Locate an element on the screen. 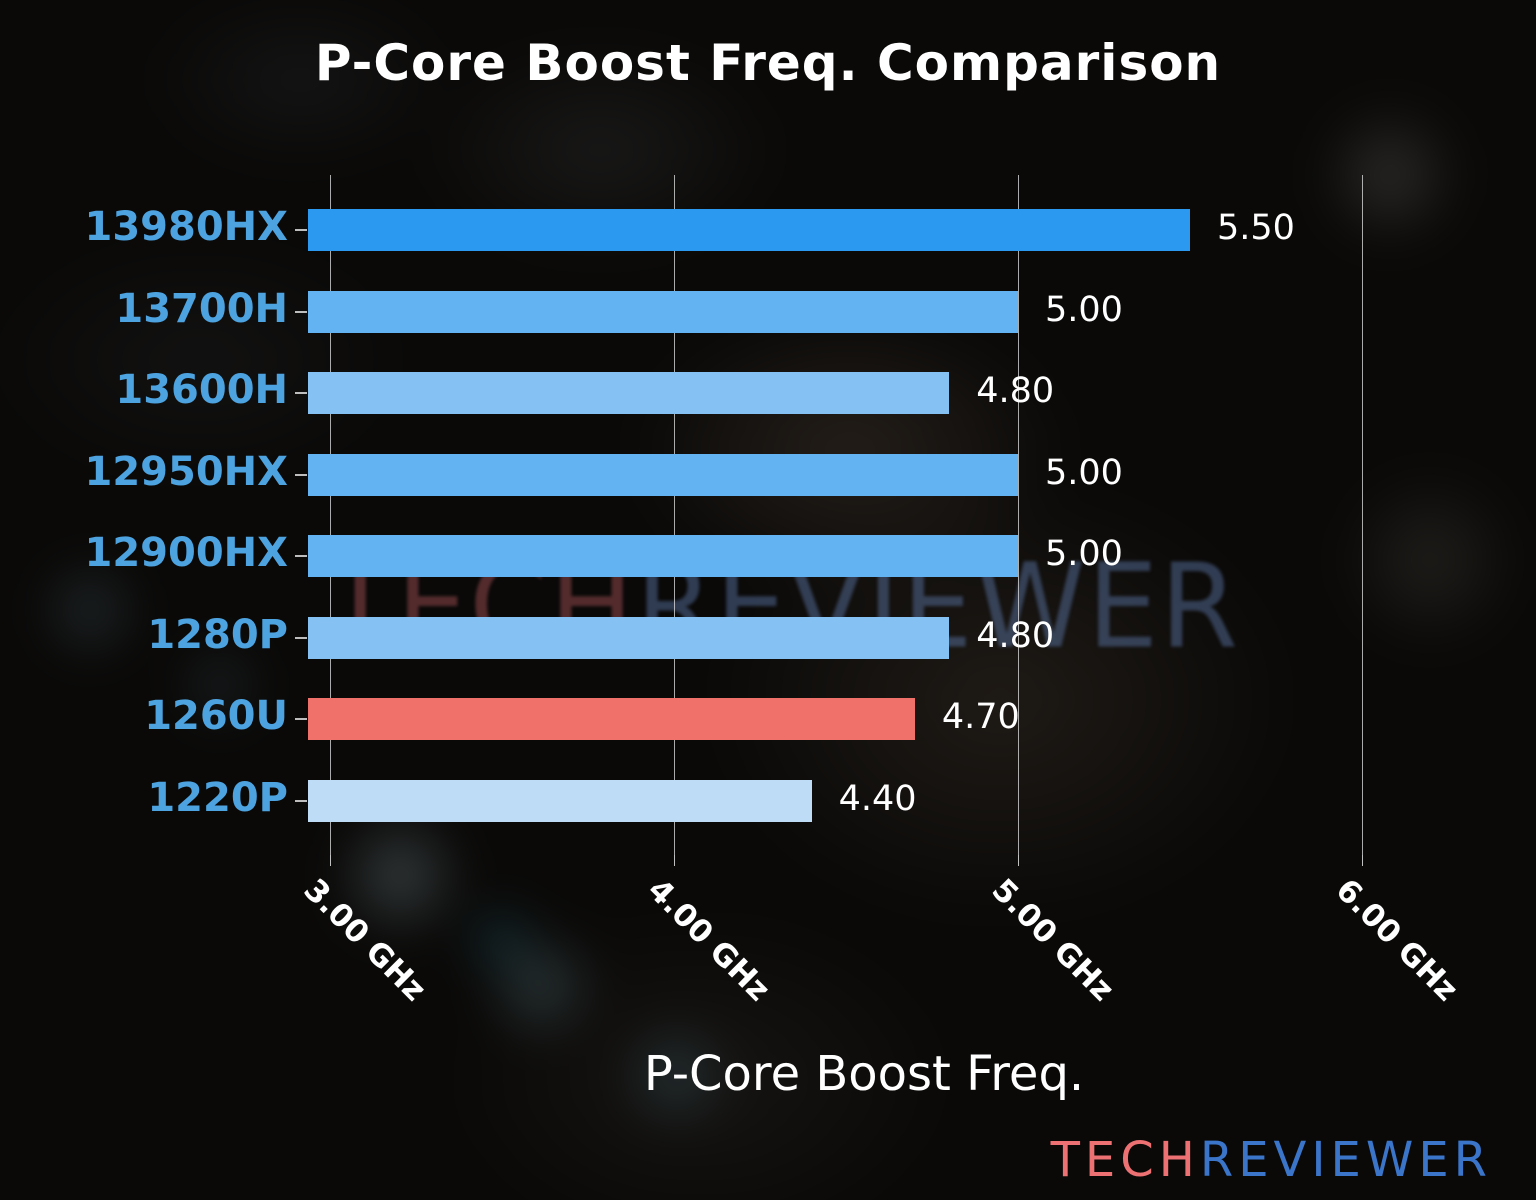 The image size is (1536, 1200). x-axis-title: P-Core Boost Freq. is located at coordinates (864, 1074).